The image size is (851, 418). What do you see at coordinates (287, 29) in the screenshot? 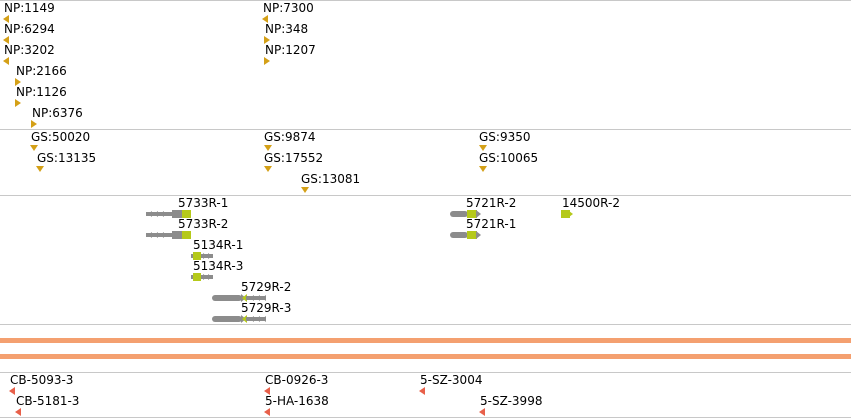
I see `np-feature-label: NP:348` at bounding box center [287, 29].